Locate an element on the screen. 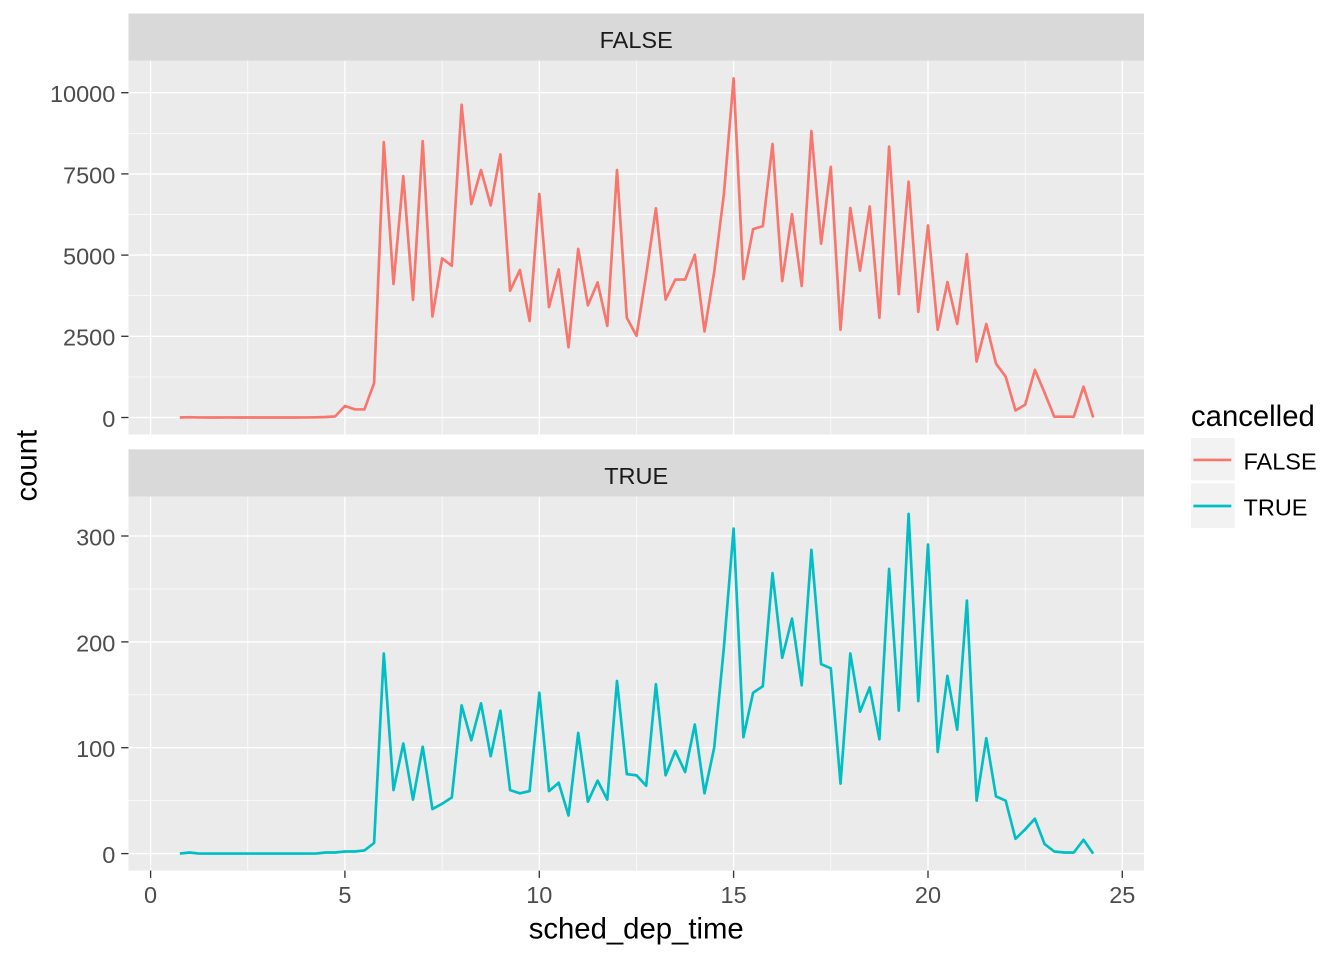  svg-text: 25 is located at coordinates (1122, 895).